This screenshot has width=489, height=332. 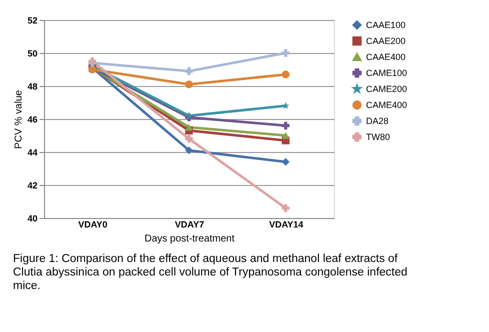 What do you see at coordinates (32, 21) in the screenshot?
I see `y-tick-label: 52` at bounding box center [32, 21].